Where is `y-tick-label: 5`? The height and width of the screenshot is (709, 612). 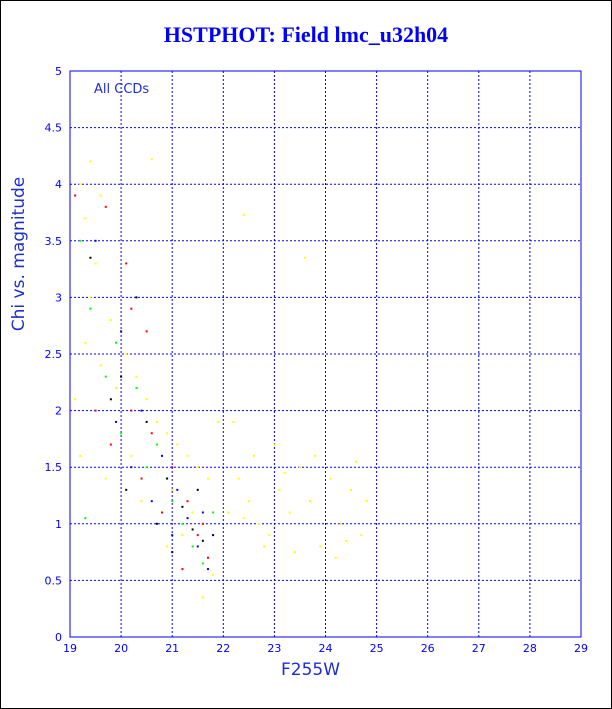
y-tick-label: 5 is located at coordinates (58, 71).